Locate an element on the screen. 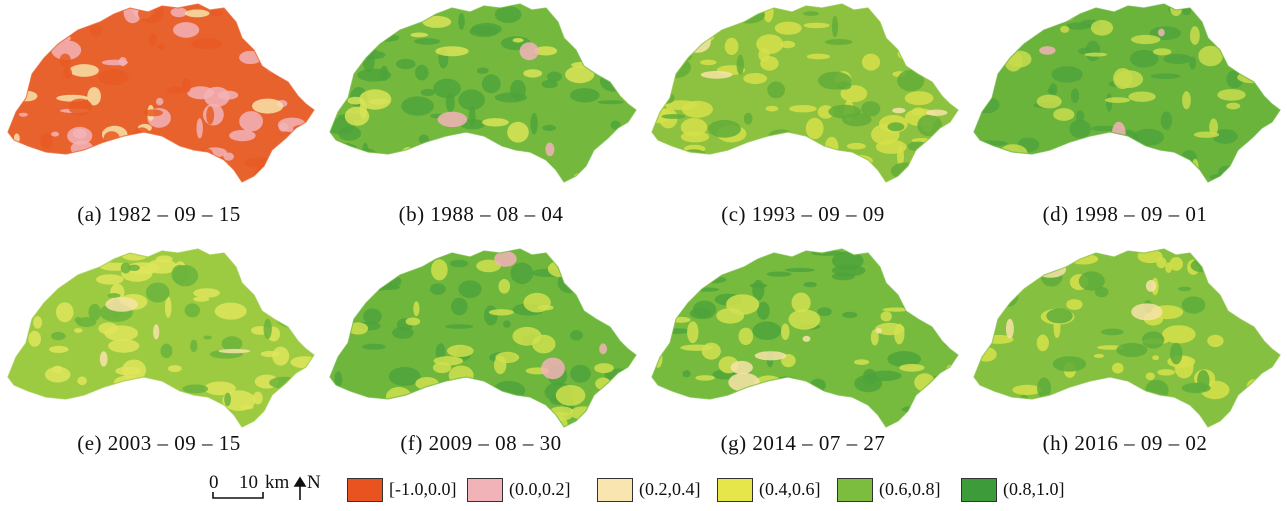  map-caption: (e) 2003 – 09 – 15 is located at coordinates (159, 443).